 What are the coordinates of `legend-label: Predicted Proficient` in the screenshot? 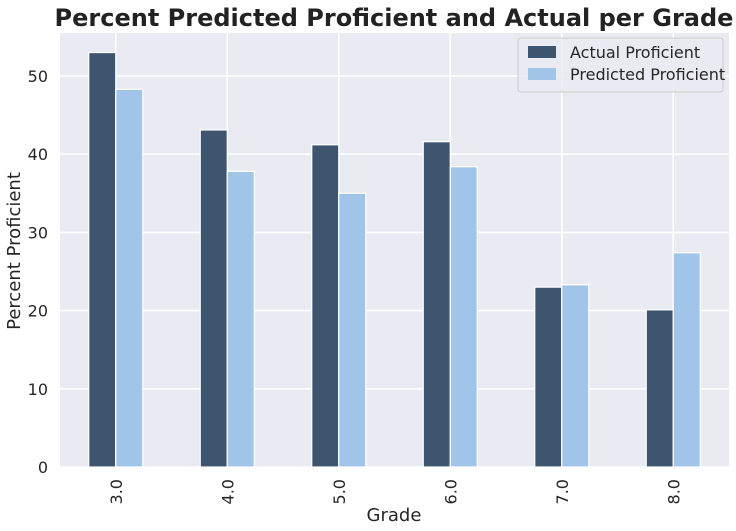 It's located at (647, 74).